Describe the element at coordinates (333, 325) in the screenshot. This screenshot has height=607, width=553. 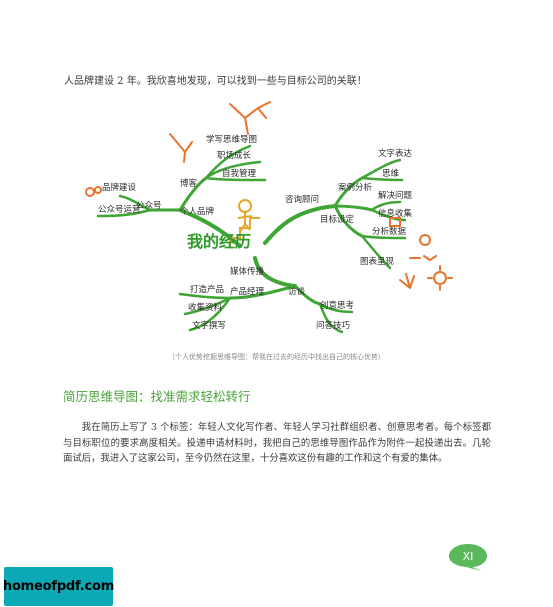
I see `svg-text: 问答技巧` at that location.